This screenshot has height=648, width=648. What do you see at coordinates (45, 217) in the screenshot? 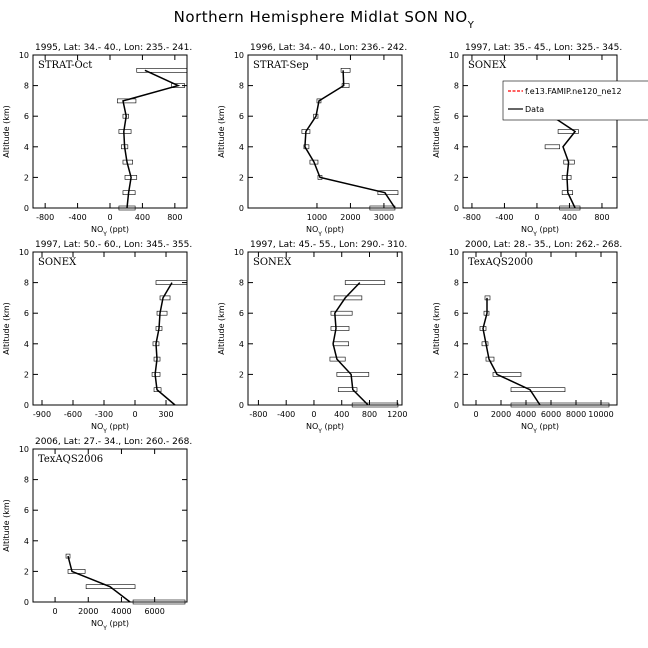
I see `x-tick-label: -800` at bounding box center [45, 217].